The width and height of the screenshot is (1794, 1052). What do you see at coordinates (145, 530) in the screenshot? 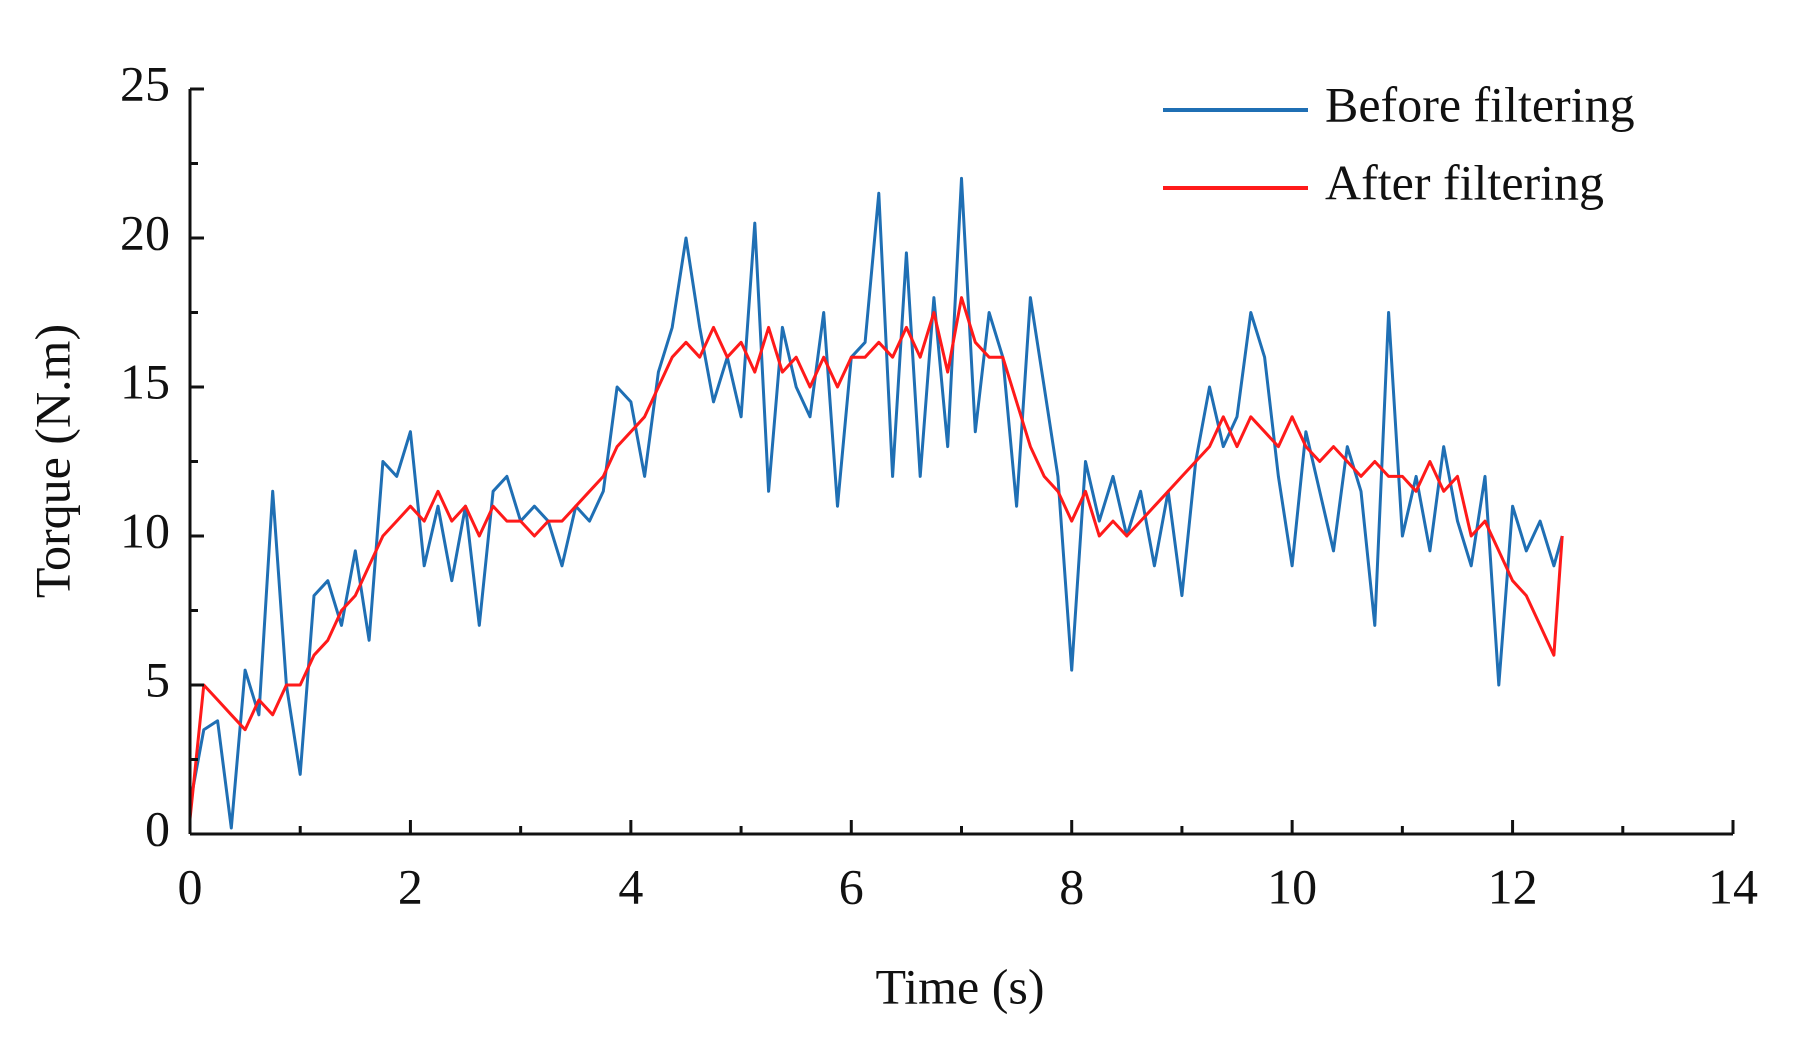
I see `y-tick-label: 10` at bounding box center [145, 530].